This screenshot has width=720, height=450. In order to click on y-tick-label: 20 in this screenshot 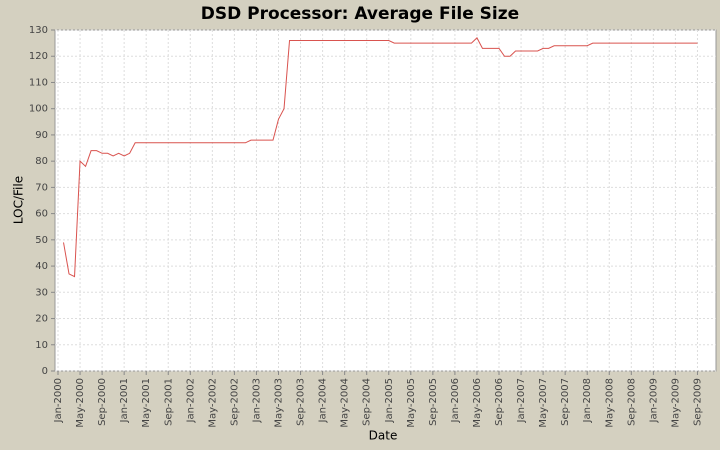, I will do `click(41, 319)`.